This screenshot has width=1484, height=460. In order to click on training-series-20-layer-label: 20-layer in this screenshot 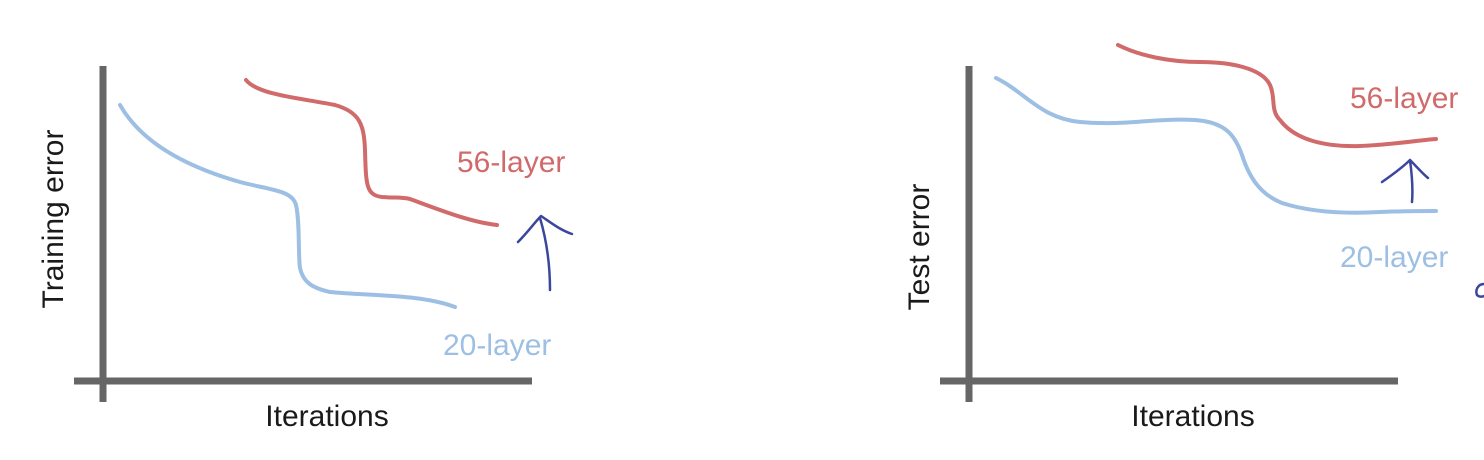, I will do `click(497, 345)`.